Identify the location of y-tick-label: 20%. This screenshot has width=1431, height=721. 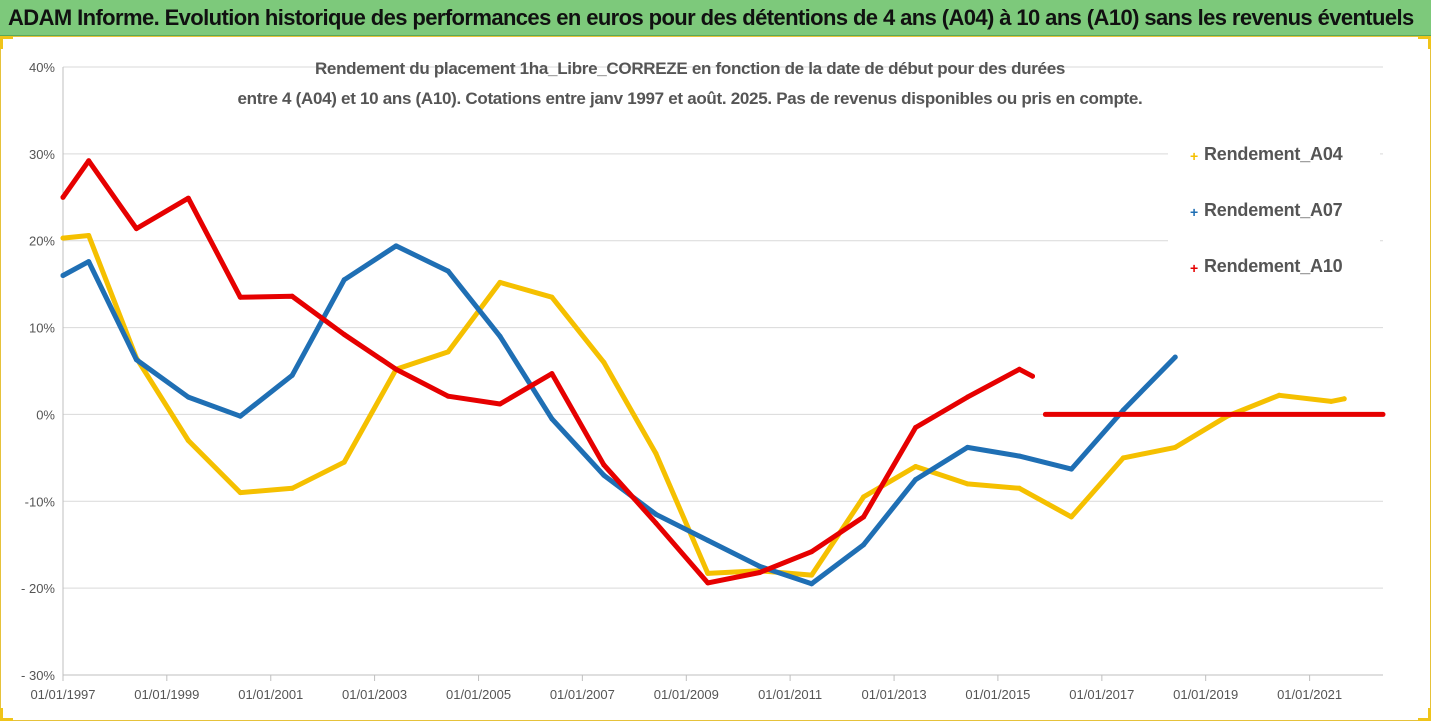
(42, 241).